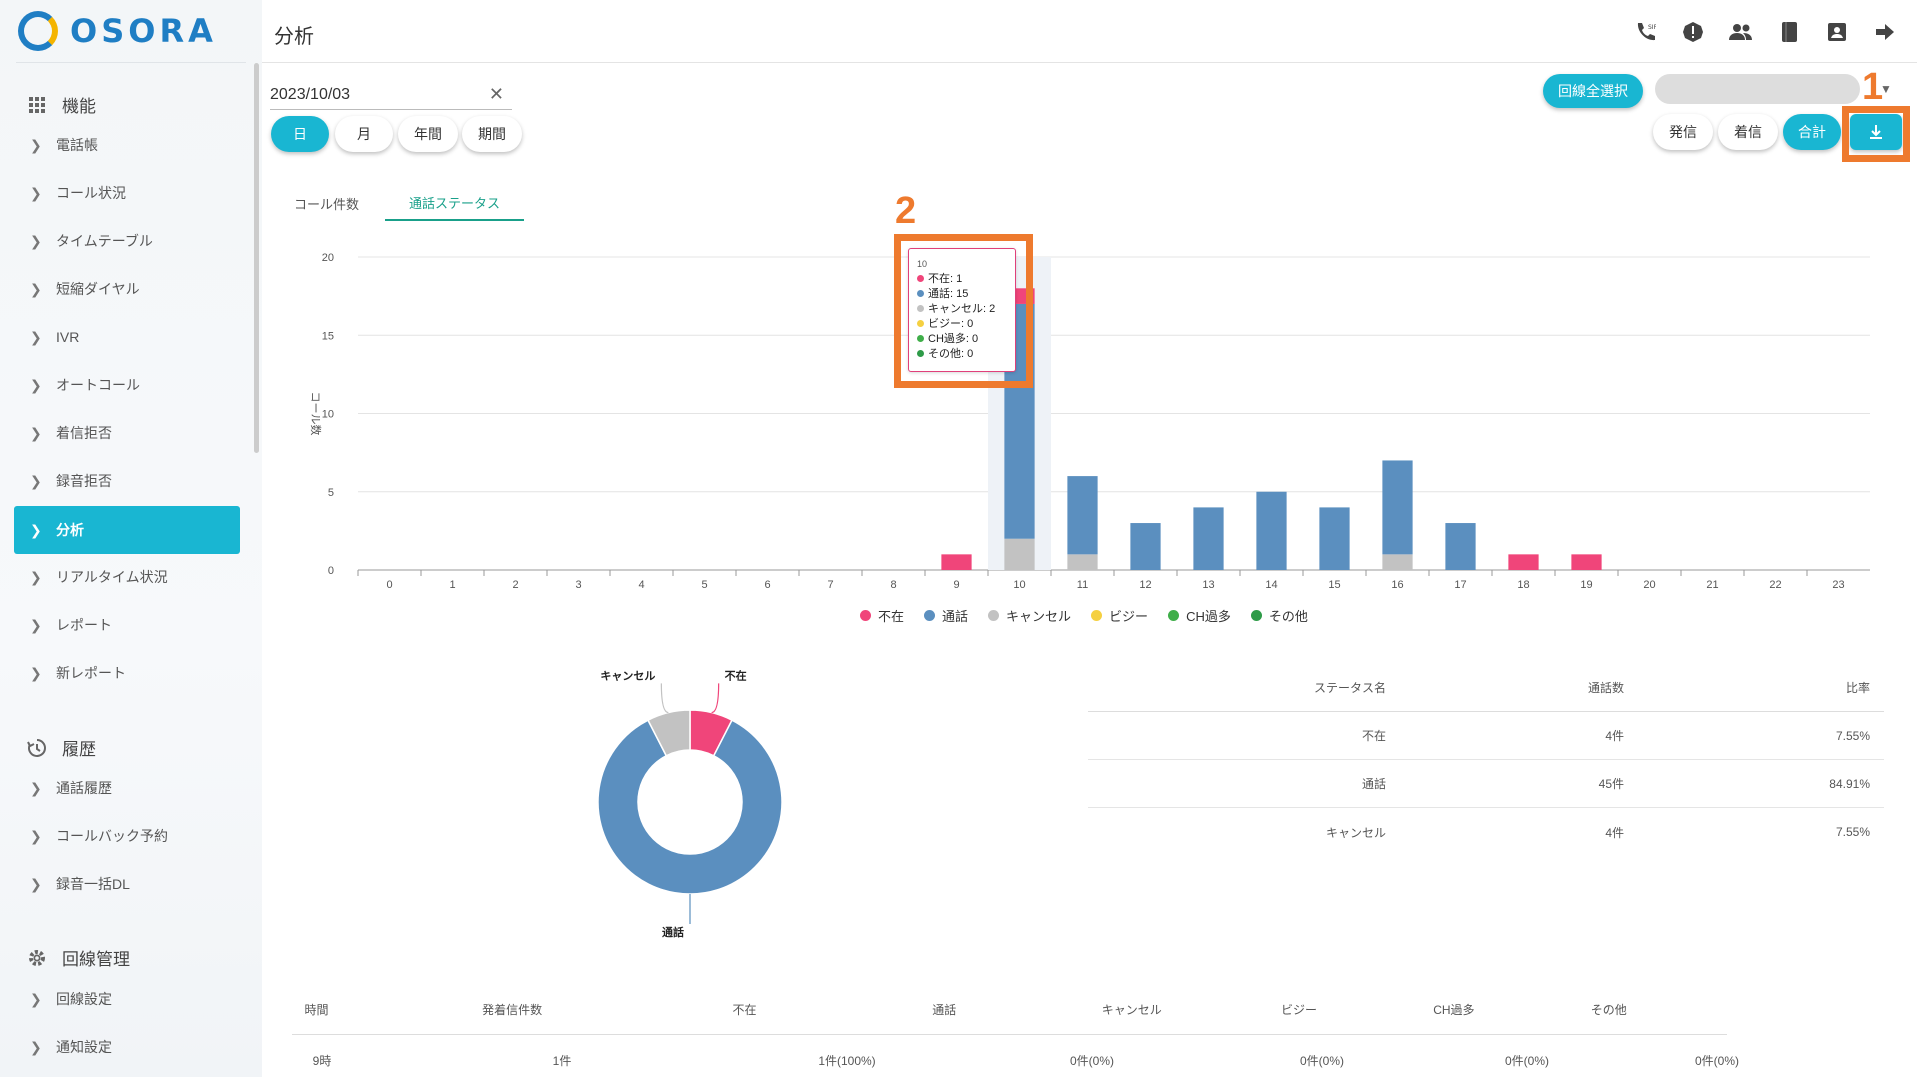  I want to click on legend-item-cancel: キャンセル, so click(1029, 615).